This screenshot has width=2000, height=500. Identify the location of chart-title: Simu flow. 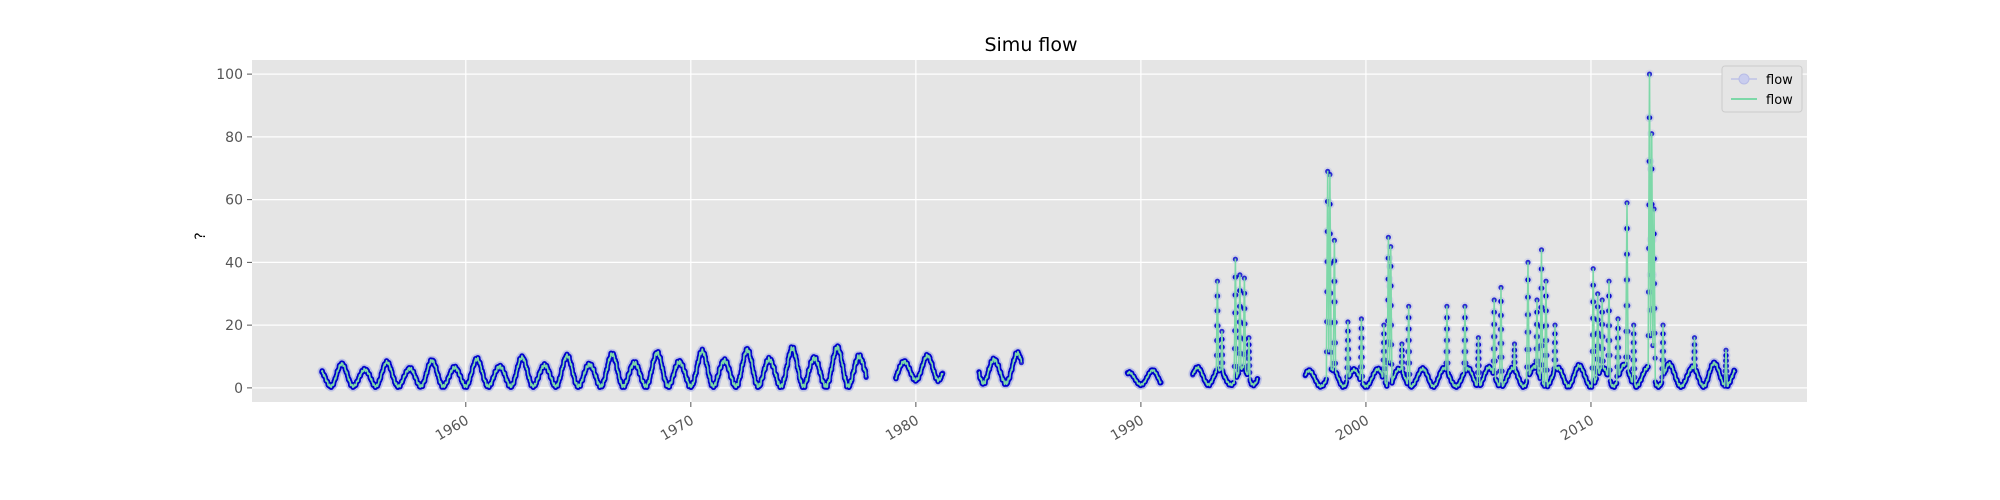
(1030, 45).